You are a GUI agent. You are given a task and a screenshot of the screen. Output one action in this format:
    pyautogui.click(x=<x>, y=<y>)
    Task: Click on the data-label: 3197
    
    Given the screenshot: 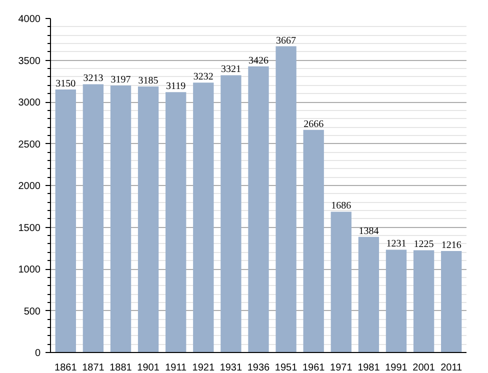 What is the action you would take?
    pyautogui.click(x=120, y=80)
    